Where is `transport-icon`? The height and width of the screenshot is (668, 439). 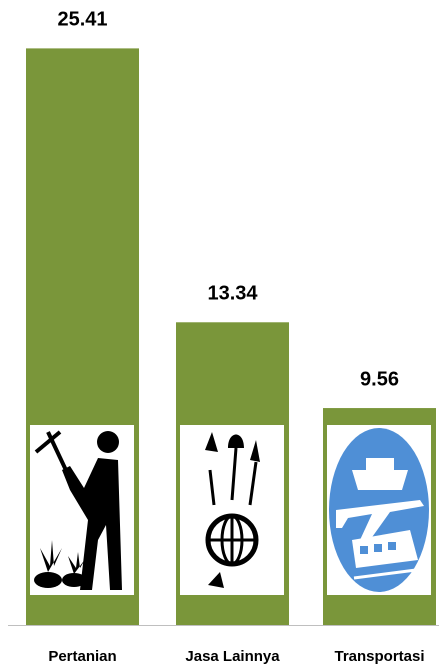
transport-icon is located at coordinates (379, 510).